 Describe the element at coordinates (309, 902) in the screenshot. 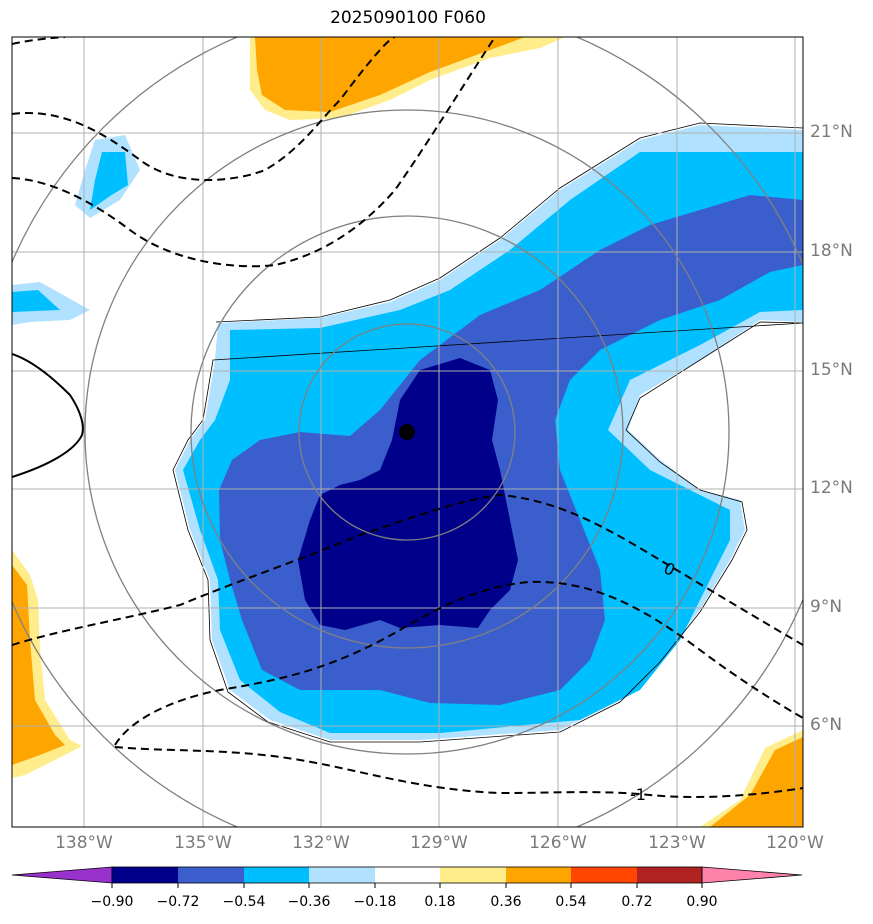

I see `colorbar-tick-4: −0.36` at that location.